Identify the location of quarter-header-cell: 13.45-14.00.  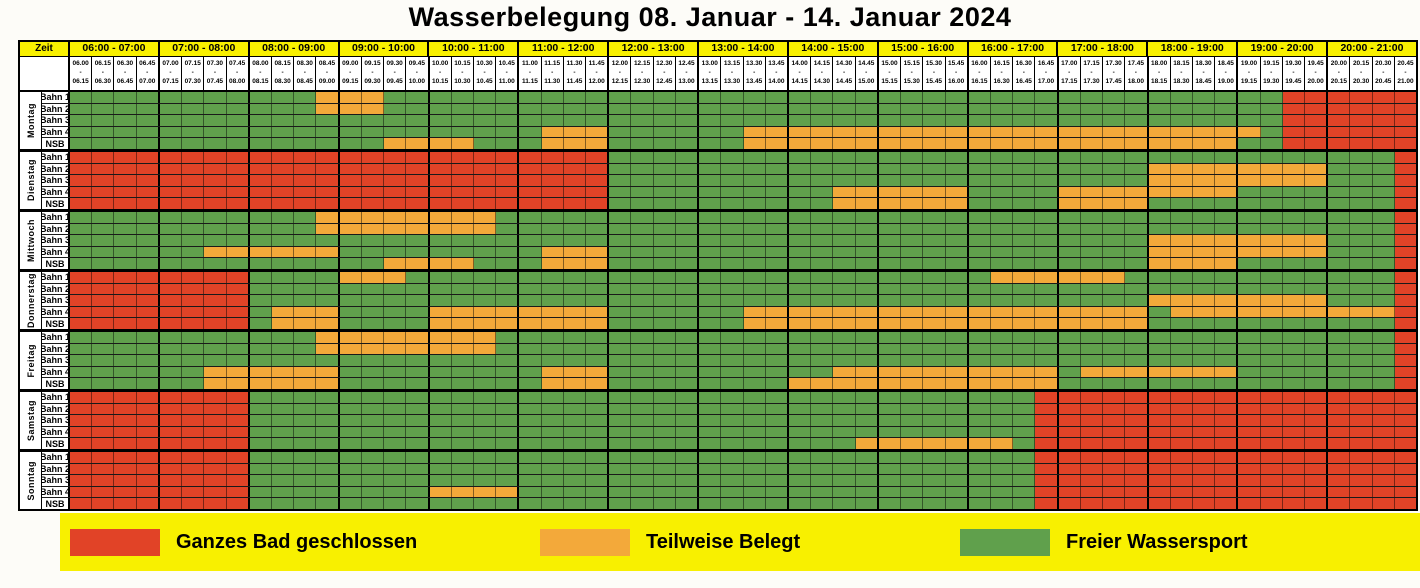
(777, 73).